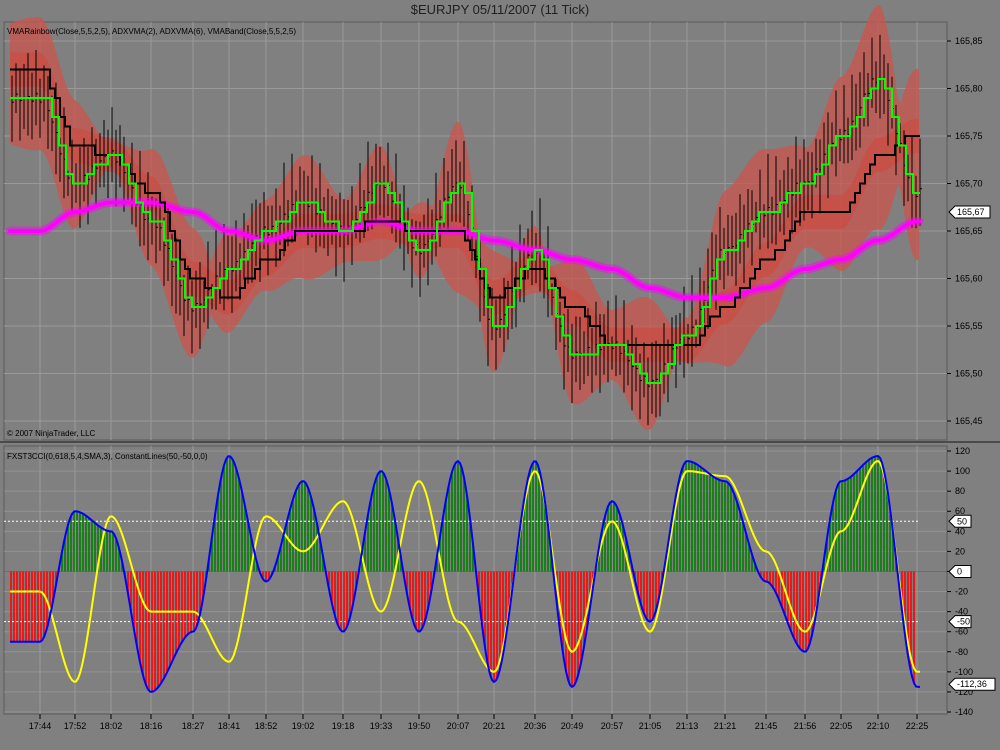 This screenshot has width=1000, height=750. What do you see at coordinates (51, 433) in the screenshot?
I see `copyright-label: © 2007 NinjaTrader, LLC` at bounding box center [51, 433].